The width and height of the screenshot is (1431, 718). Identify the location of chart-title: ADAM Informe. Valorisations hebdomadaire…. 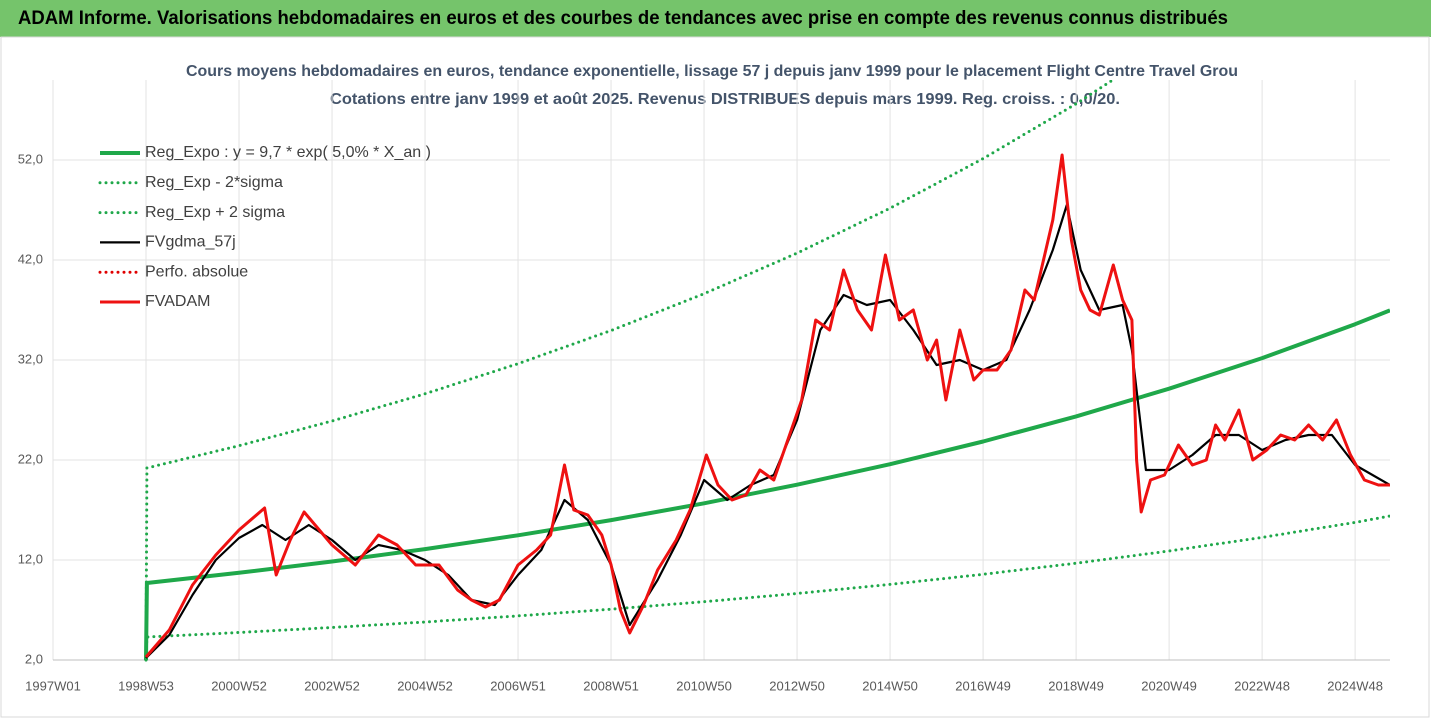
(623, 18).